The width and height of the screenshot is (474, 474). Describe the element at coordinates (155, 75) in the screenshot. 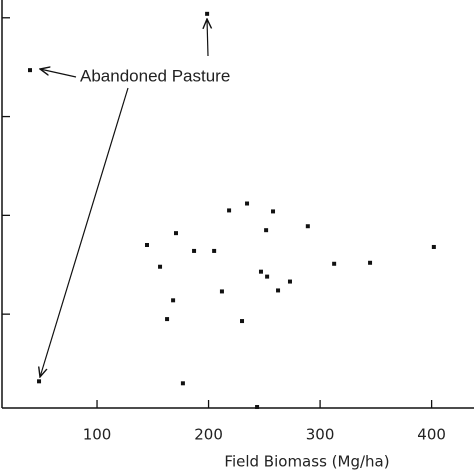

I see `annotation: Abandoned Pasture` at that location.